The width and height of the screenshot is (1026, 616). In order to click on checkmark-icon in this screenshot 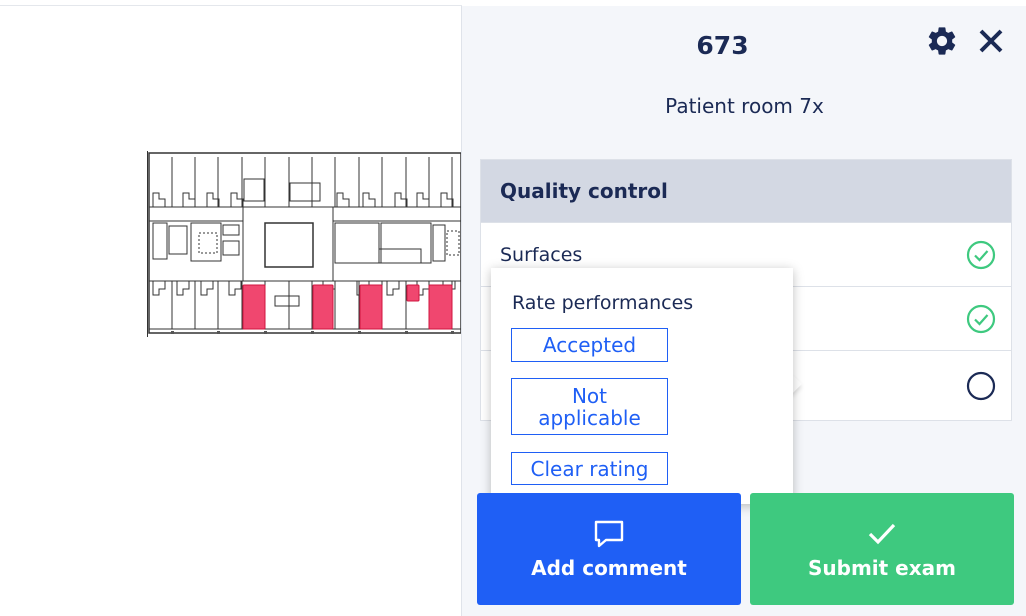, I will do `click(882, 534)`.